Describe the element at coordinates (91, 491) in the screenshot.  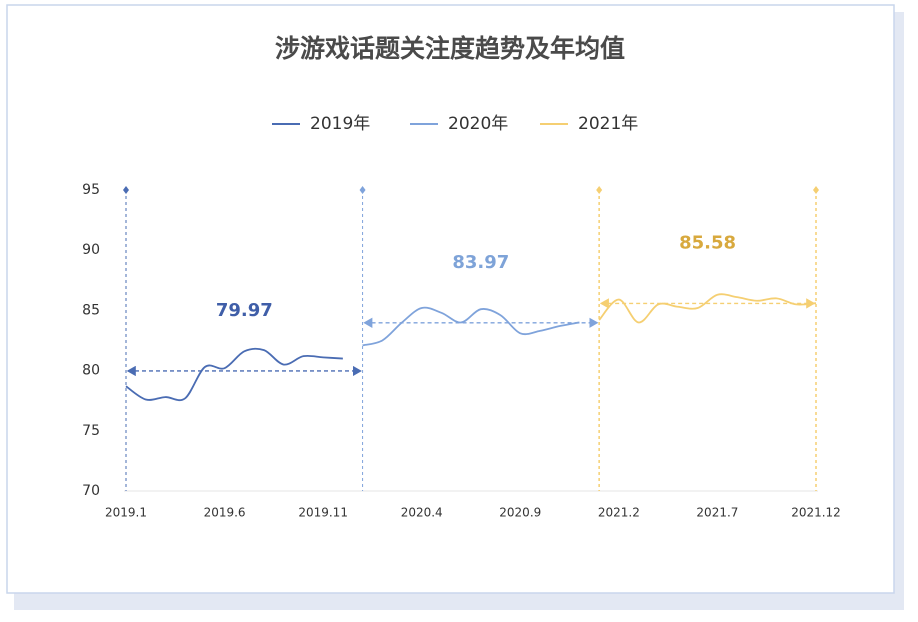
I see `y-tick-label: 70` at that location.